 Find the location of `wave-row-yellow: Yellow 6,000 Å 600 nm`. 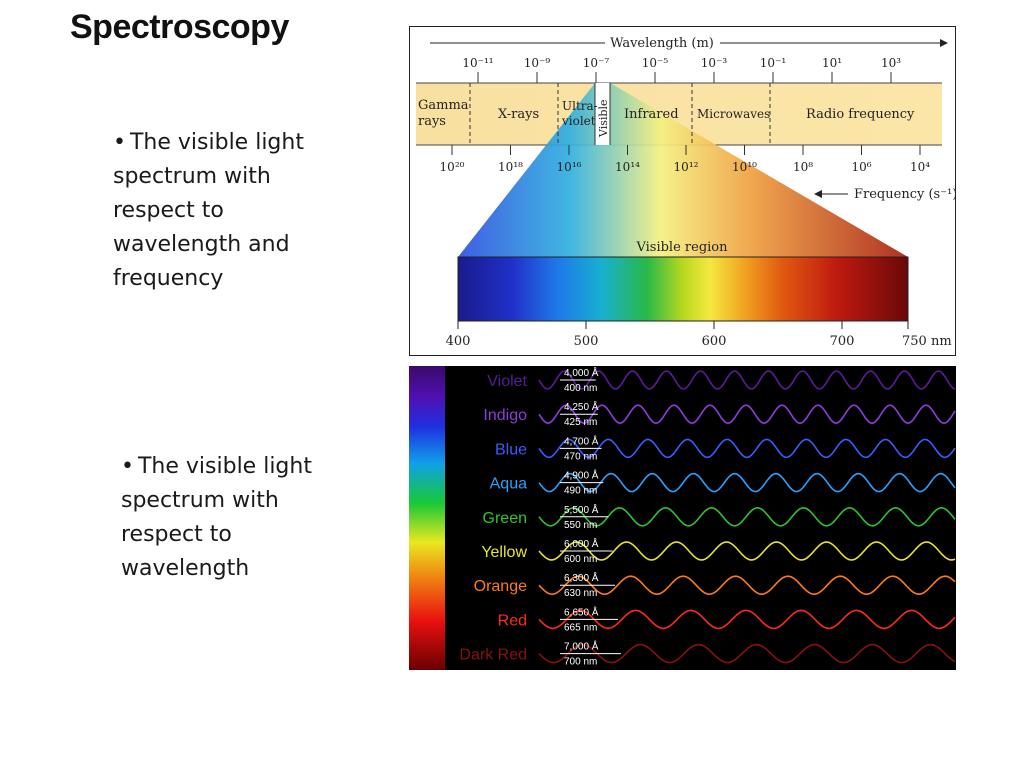

wave-row-yellow: Yellow 6,000 Å 600 nm is located at coordinates (718, 551).